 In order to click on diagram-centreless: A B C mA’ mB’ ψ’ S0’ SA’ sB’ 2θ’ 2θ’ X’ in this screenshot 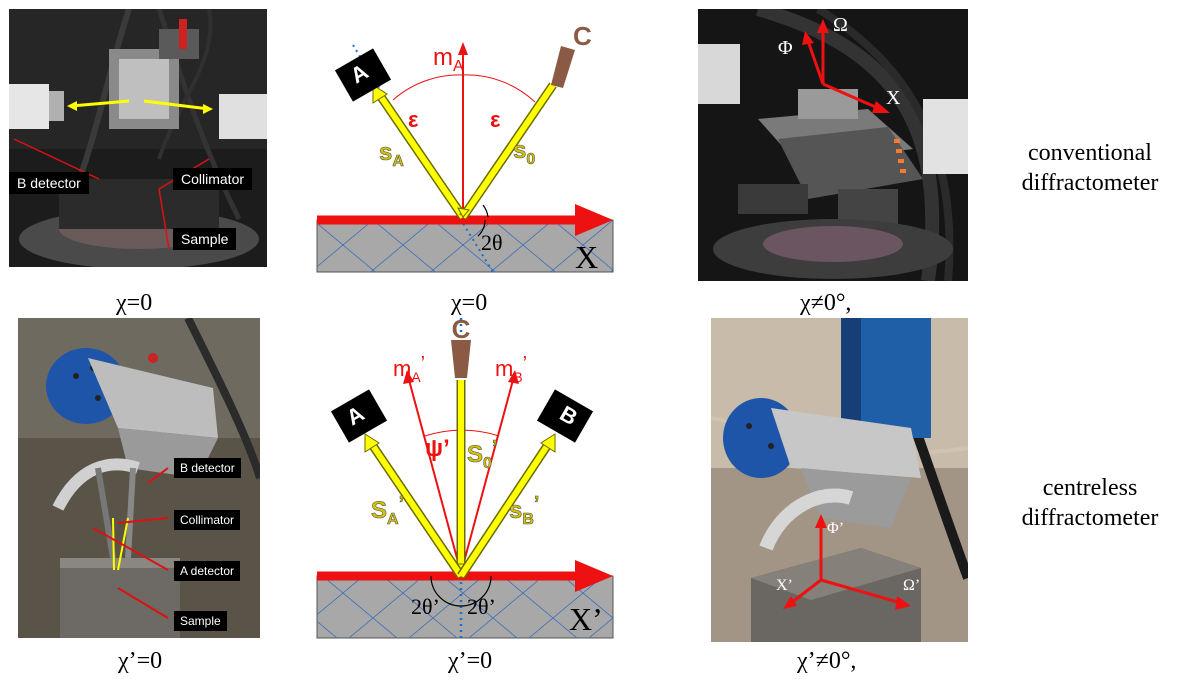, I will do `click(468, 483)`.